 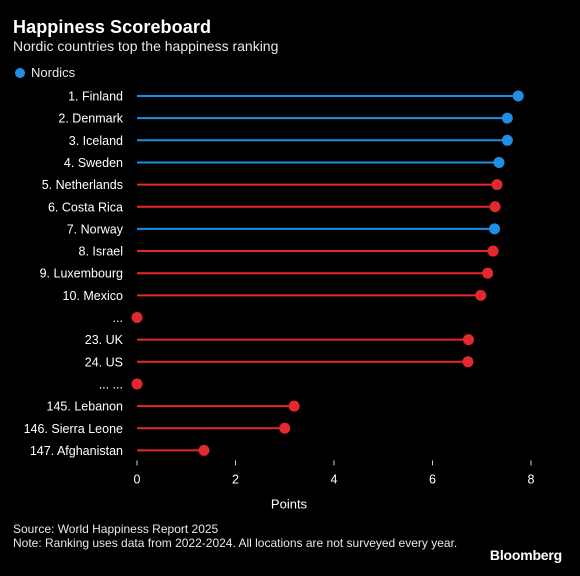 I want to click on category-label-2-denmark: 2. Denmark, so click(x=90, y=119).